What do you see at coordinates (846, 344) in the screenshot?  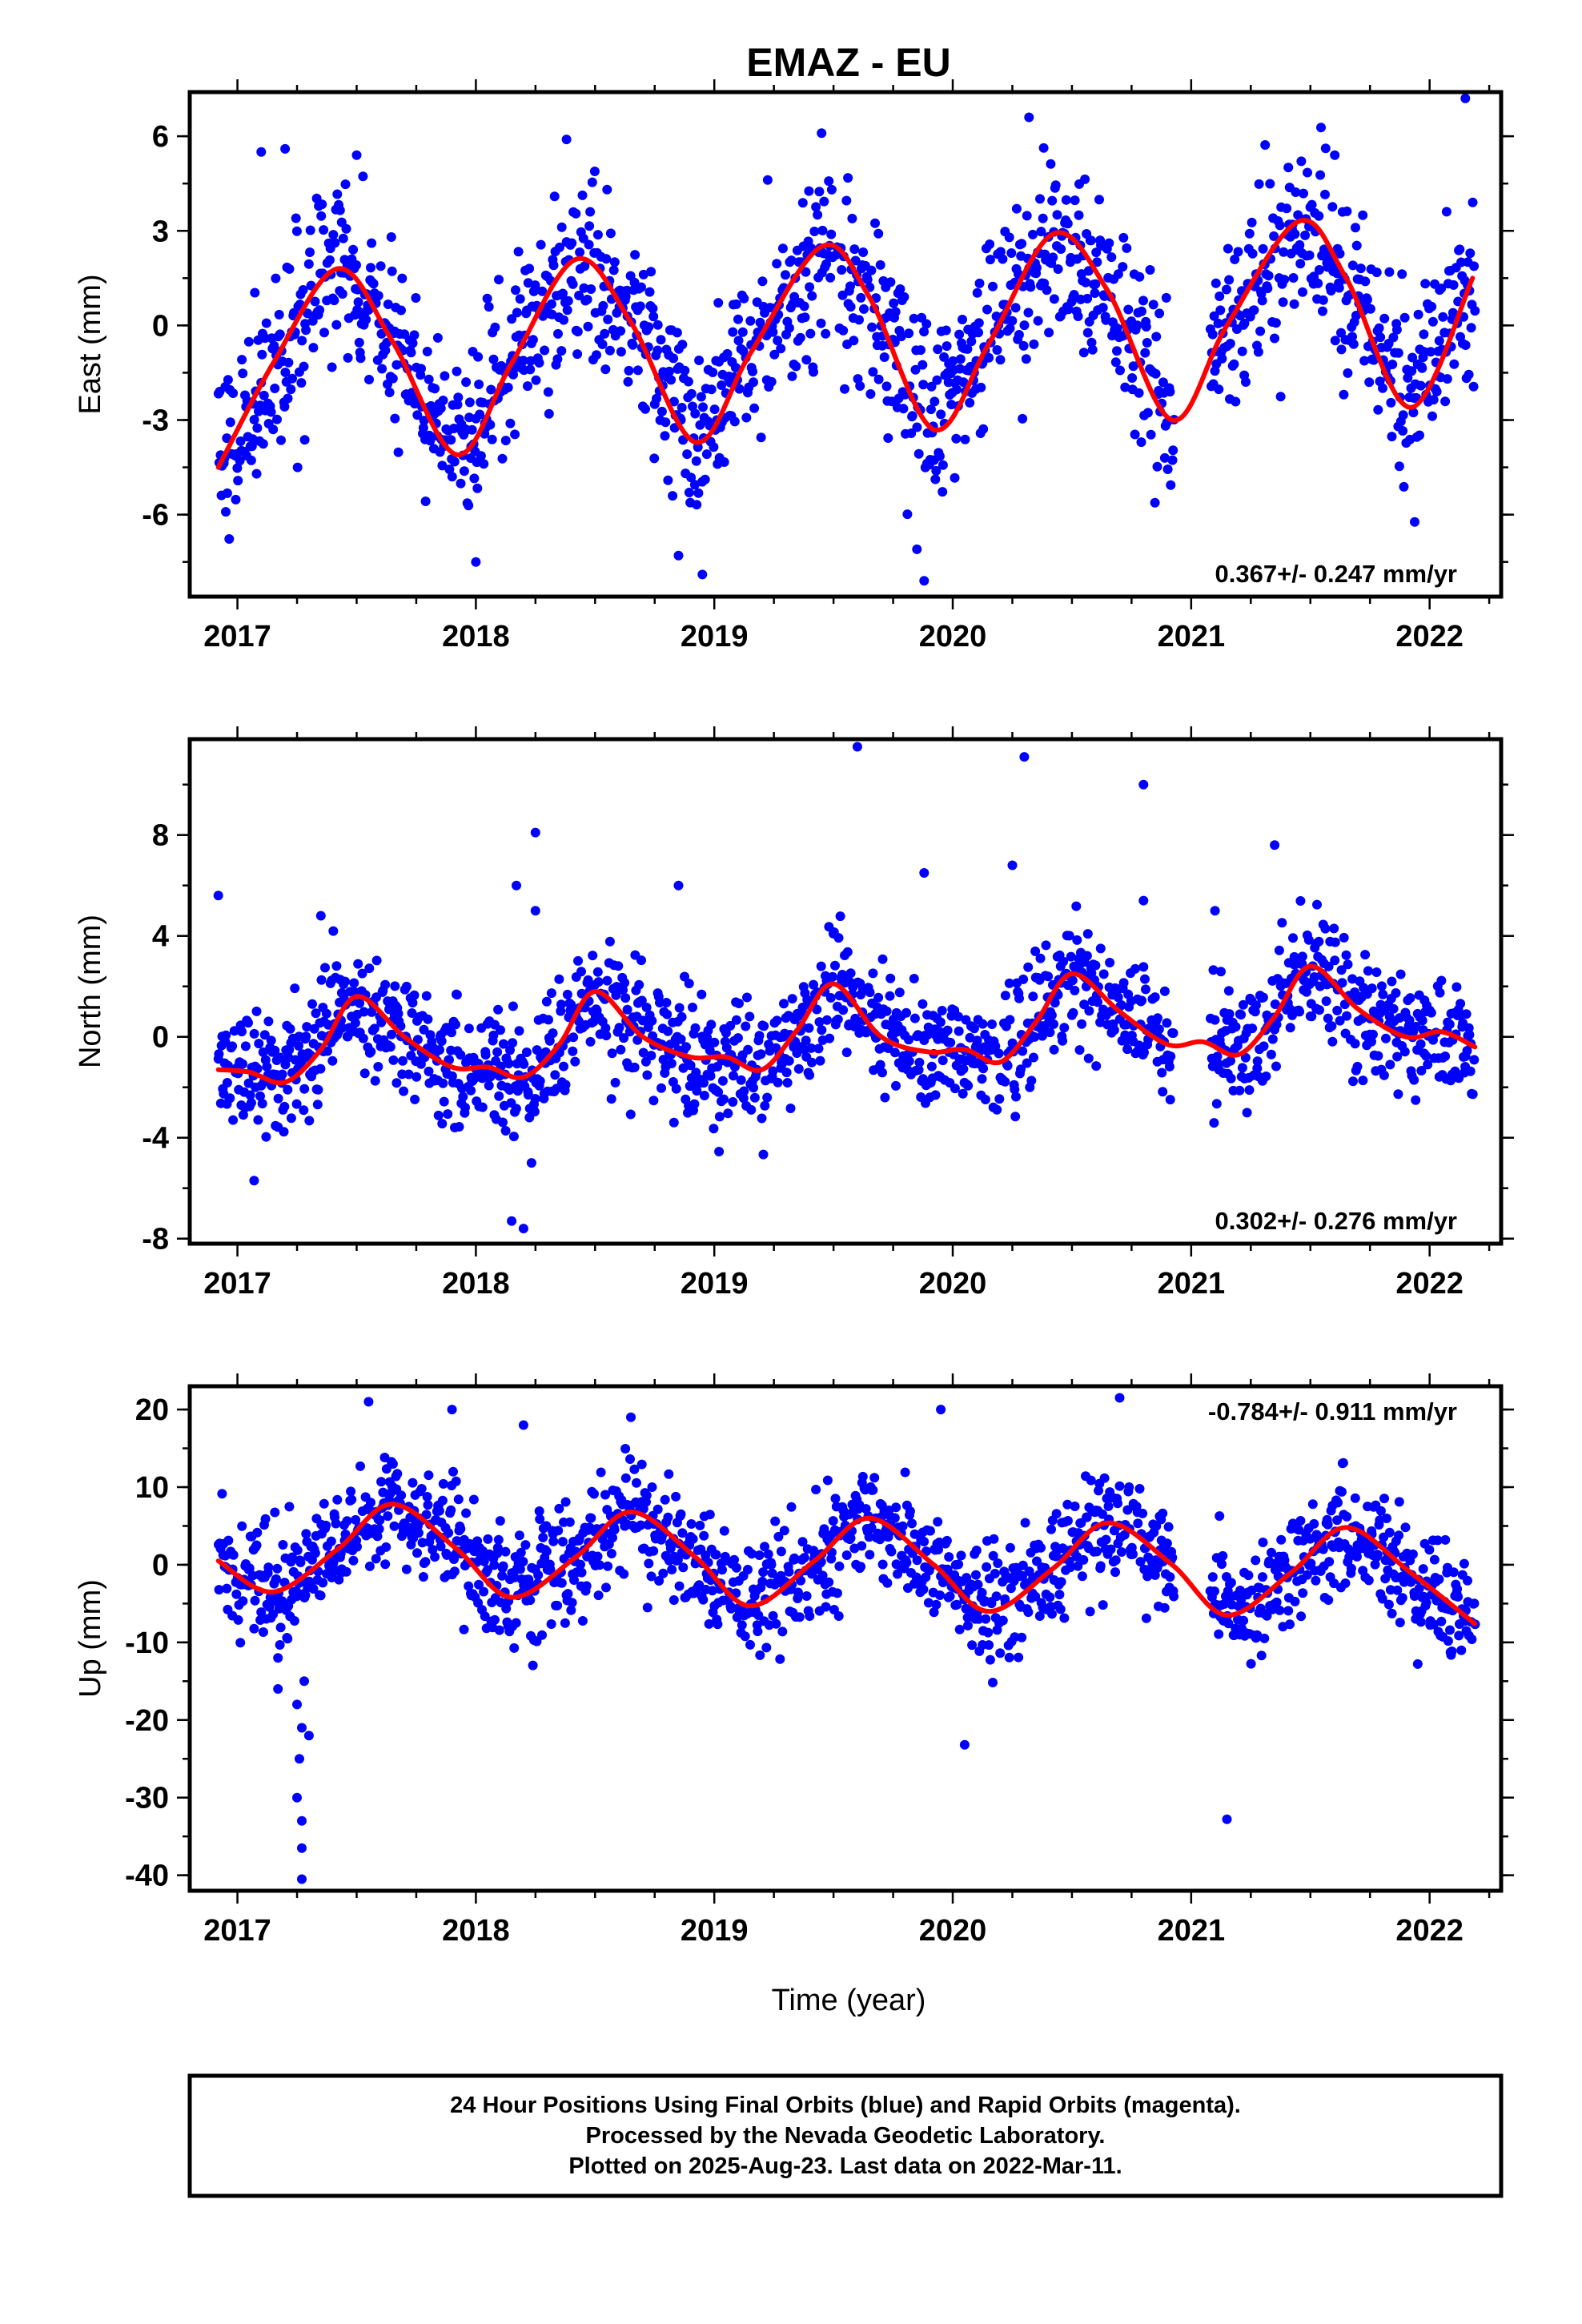 I see `seasonal-fit-line` at bounding box center [846, 344].